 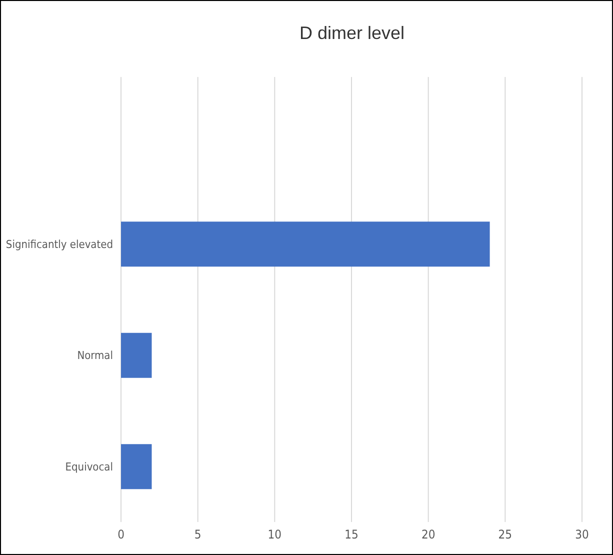 What do you see at coordinates (505, 535) in the screenshot?
I see `x-tick-label: 25` at bounding box center [505, 535].